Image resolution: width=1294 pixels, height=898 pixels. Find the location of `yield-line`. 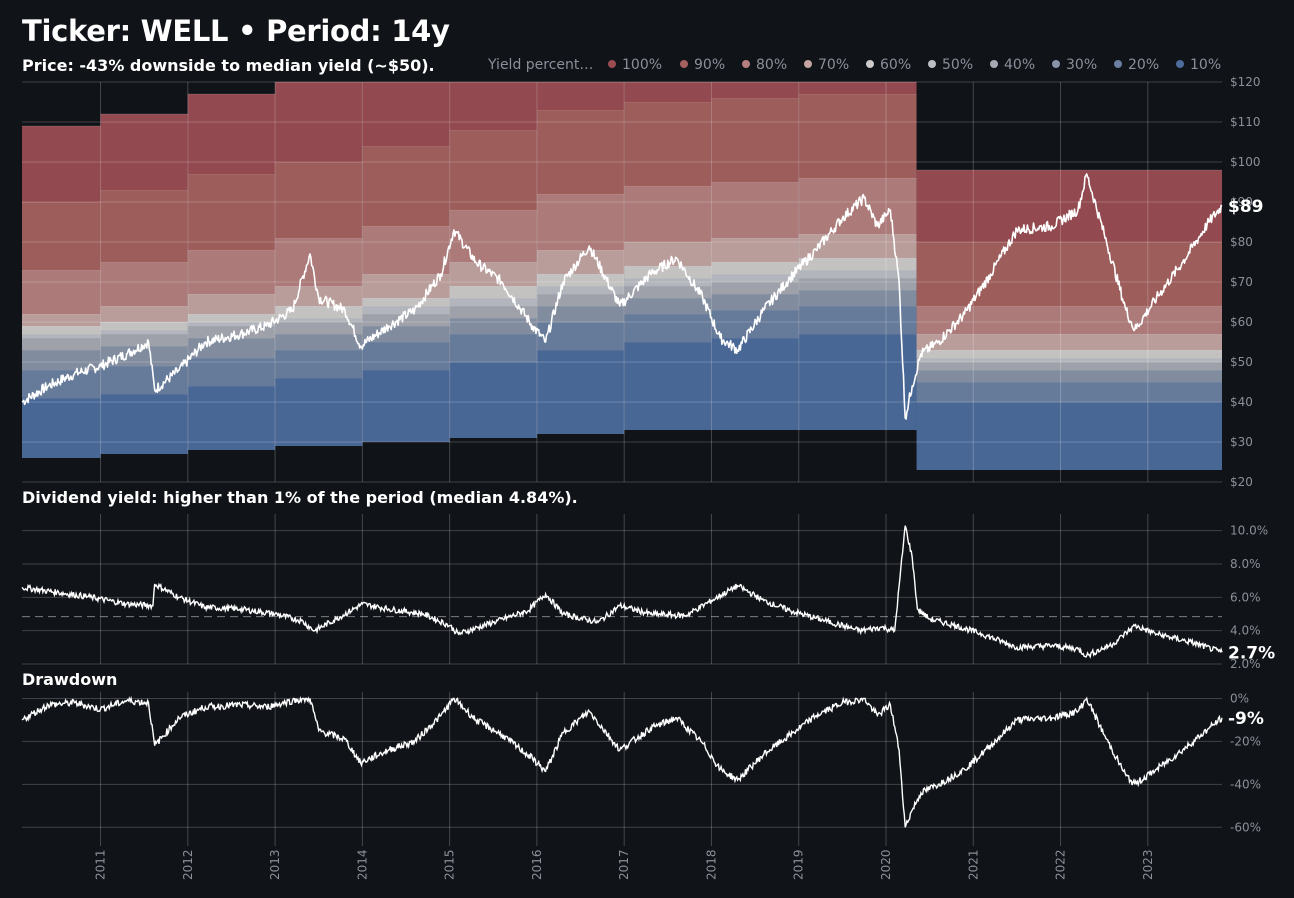

yield-line is located at coordinates (622, 592).